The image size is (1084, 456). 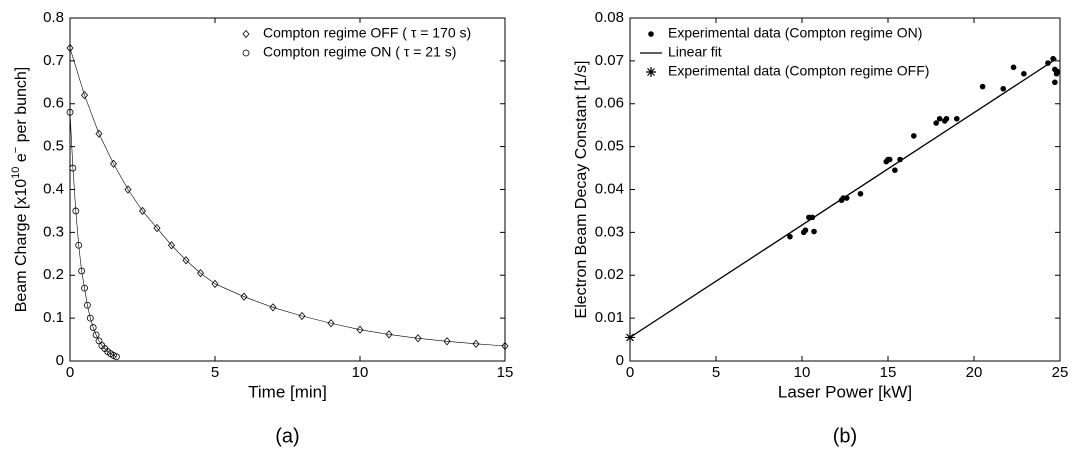 What do you see at coordinates (974, 372) in the screenshot?
I see `x-tick-label: 20` at bounding box center [974, 372].